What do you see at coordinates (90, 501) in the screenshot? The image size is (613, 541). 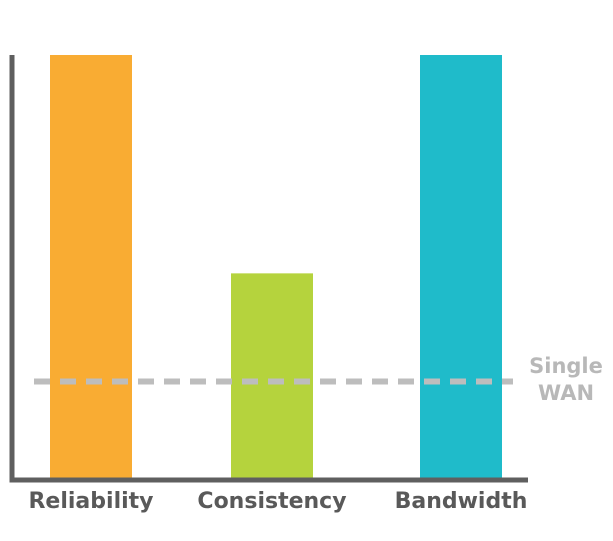 I see `x-tick-label-reliability: Reliability` at bounding box center [90, 501].